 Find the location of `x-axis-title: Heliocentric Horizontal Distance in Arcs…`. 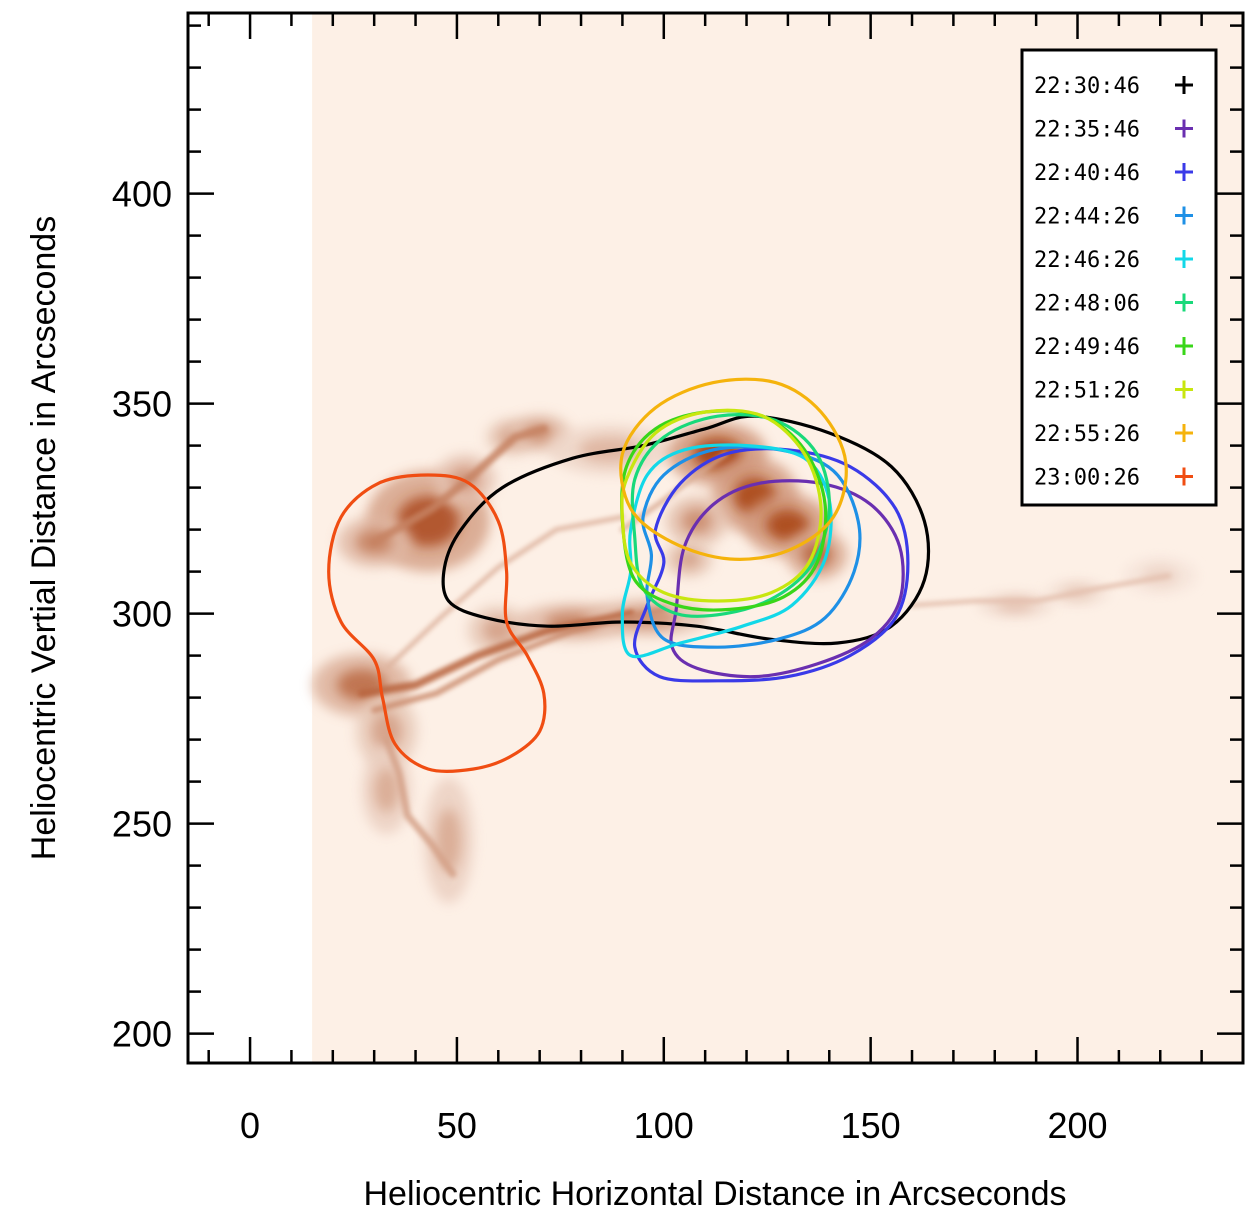

x-axis-title: Heliocentric Horizontal Distance in Arcs… is located at coordinates (715, 1194).